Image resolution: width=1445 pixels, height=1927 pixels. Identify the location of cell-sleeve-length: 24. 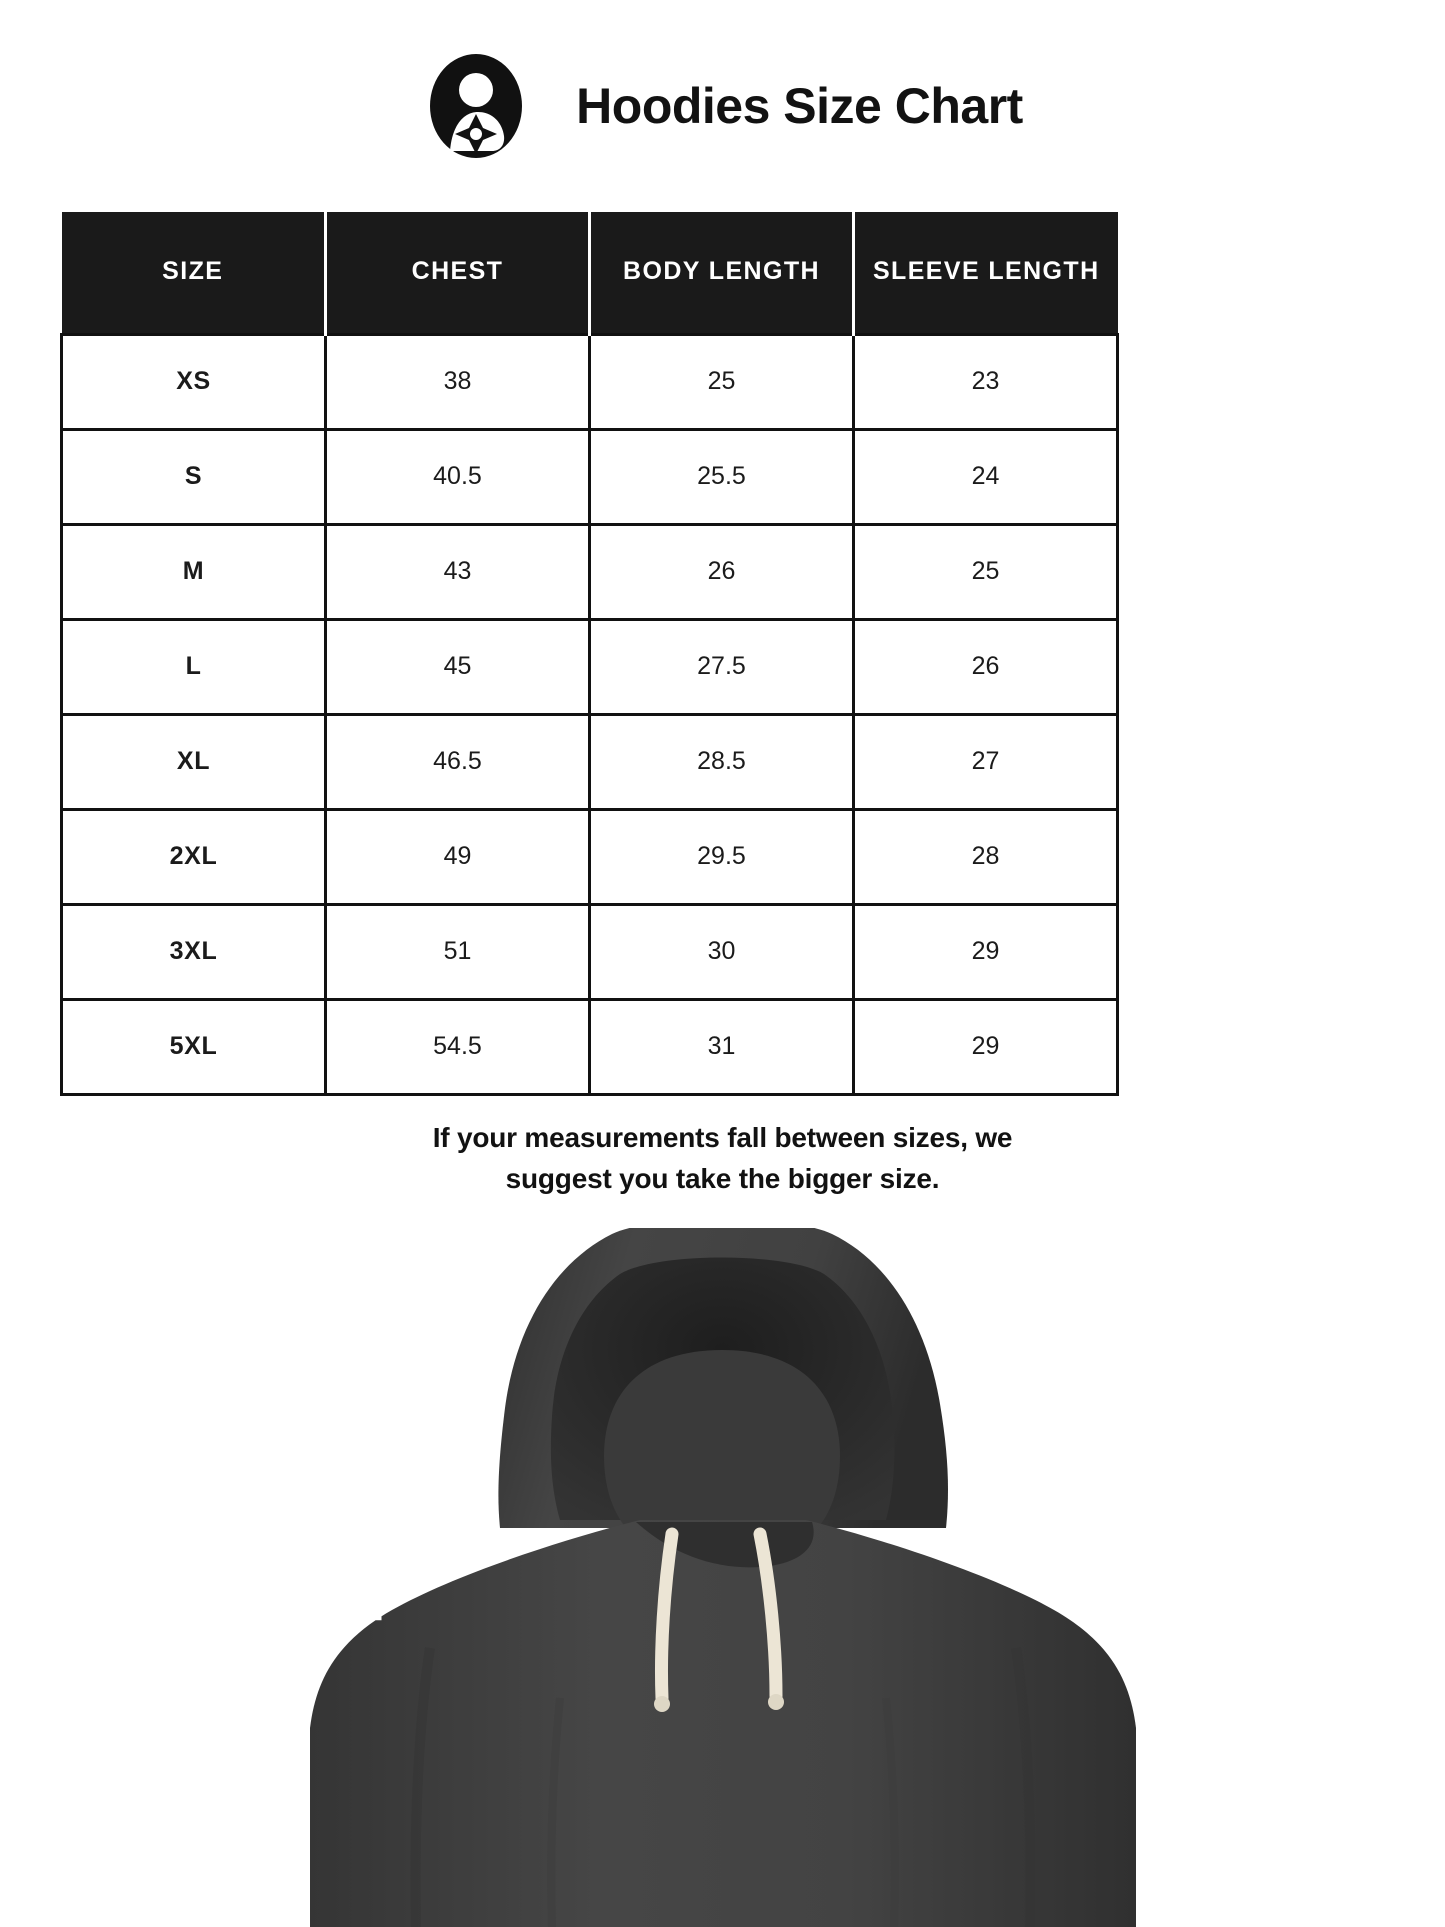
(985, 476).